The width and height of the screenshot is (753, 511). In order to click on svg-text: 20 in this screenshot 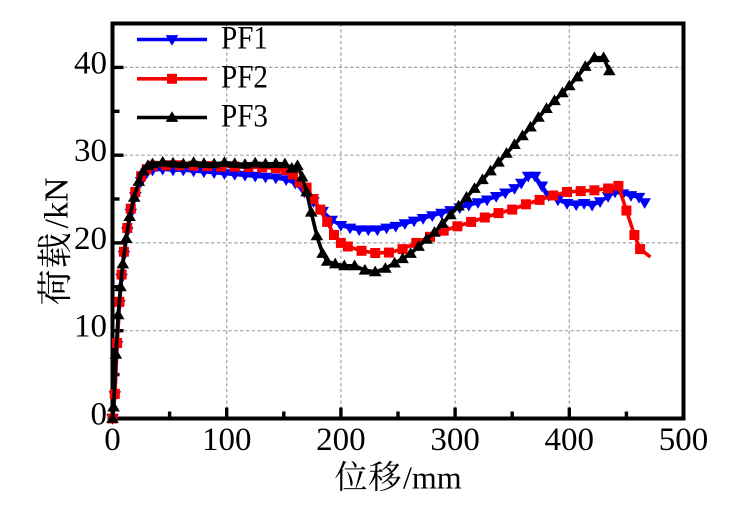, I will do `click(90, 239)`.